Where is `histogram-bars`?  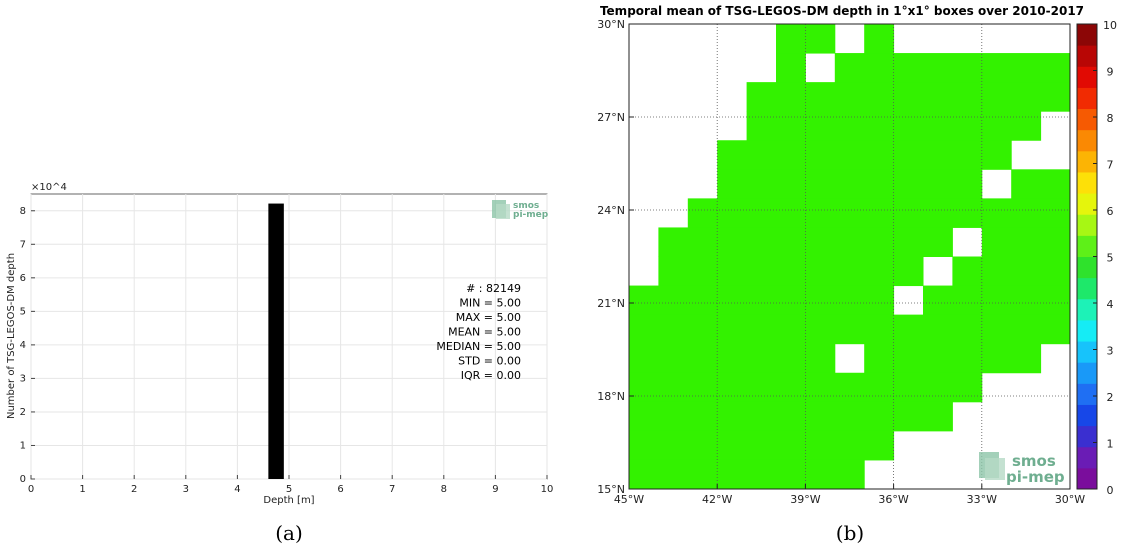 histogram-bars is located at coordinates (276, 341).